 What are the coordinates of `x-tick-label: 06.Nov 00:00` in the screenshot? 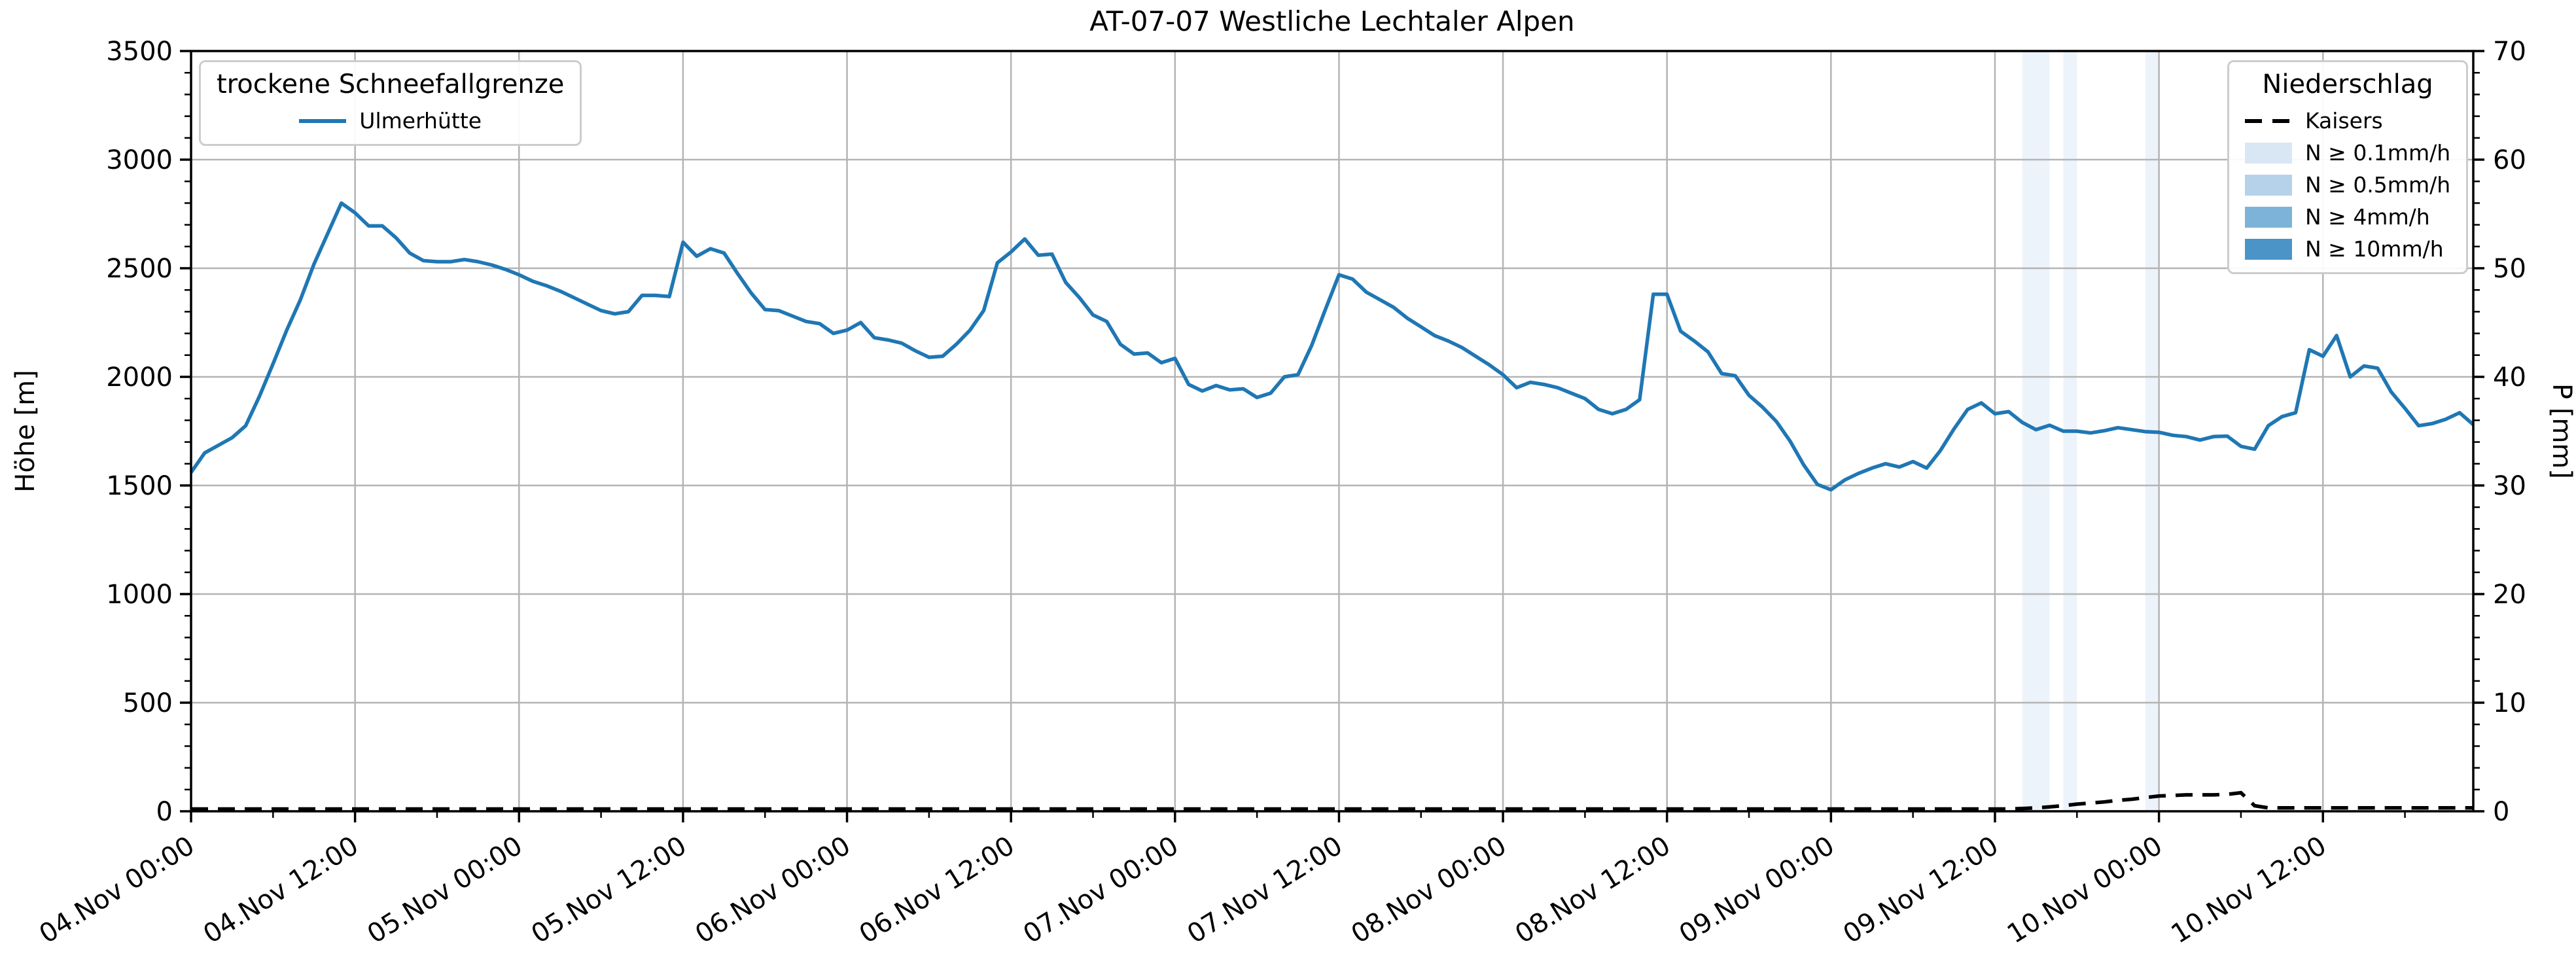 It's located at (773, 889).